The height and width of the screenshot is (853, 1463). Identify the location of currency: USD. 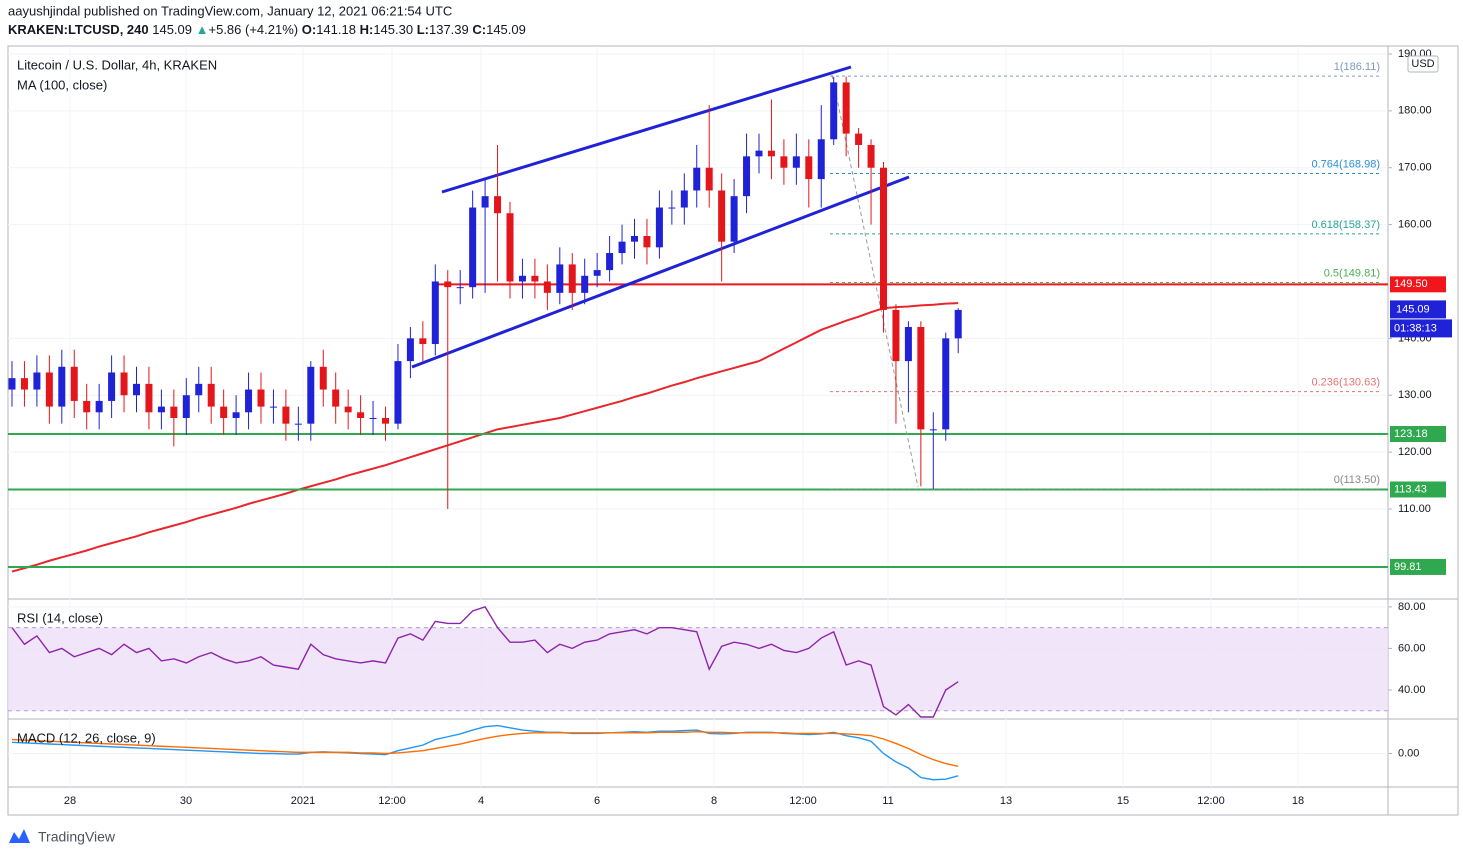
(1422, 64).